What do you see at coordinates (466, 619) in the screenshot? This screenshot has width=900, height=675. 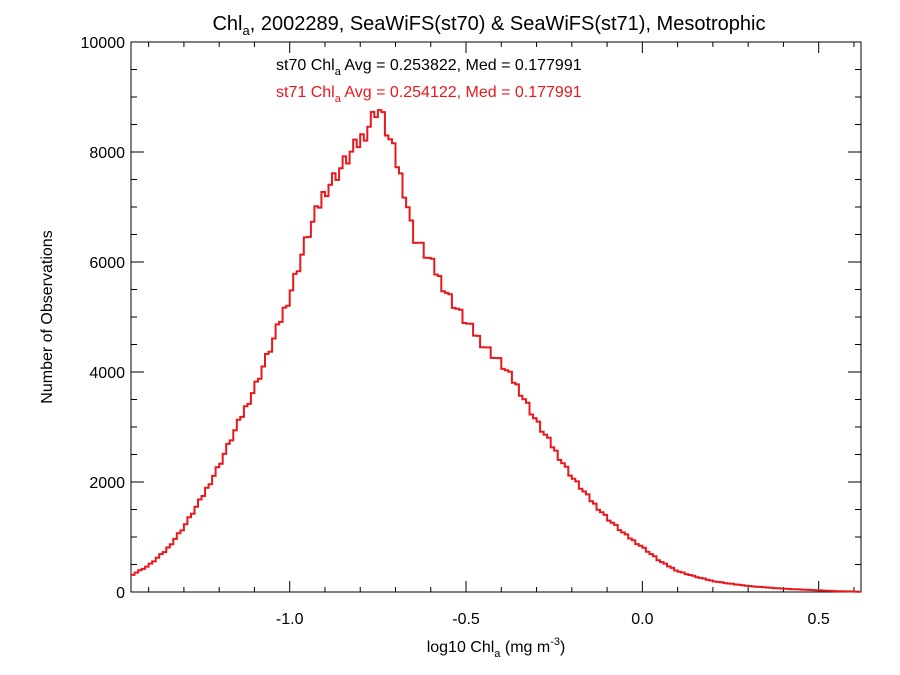 I see `x-tick-label: -0.5` at bounding box center [466, 619].